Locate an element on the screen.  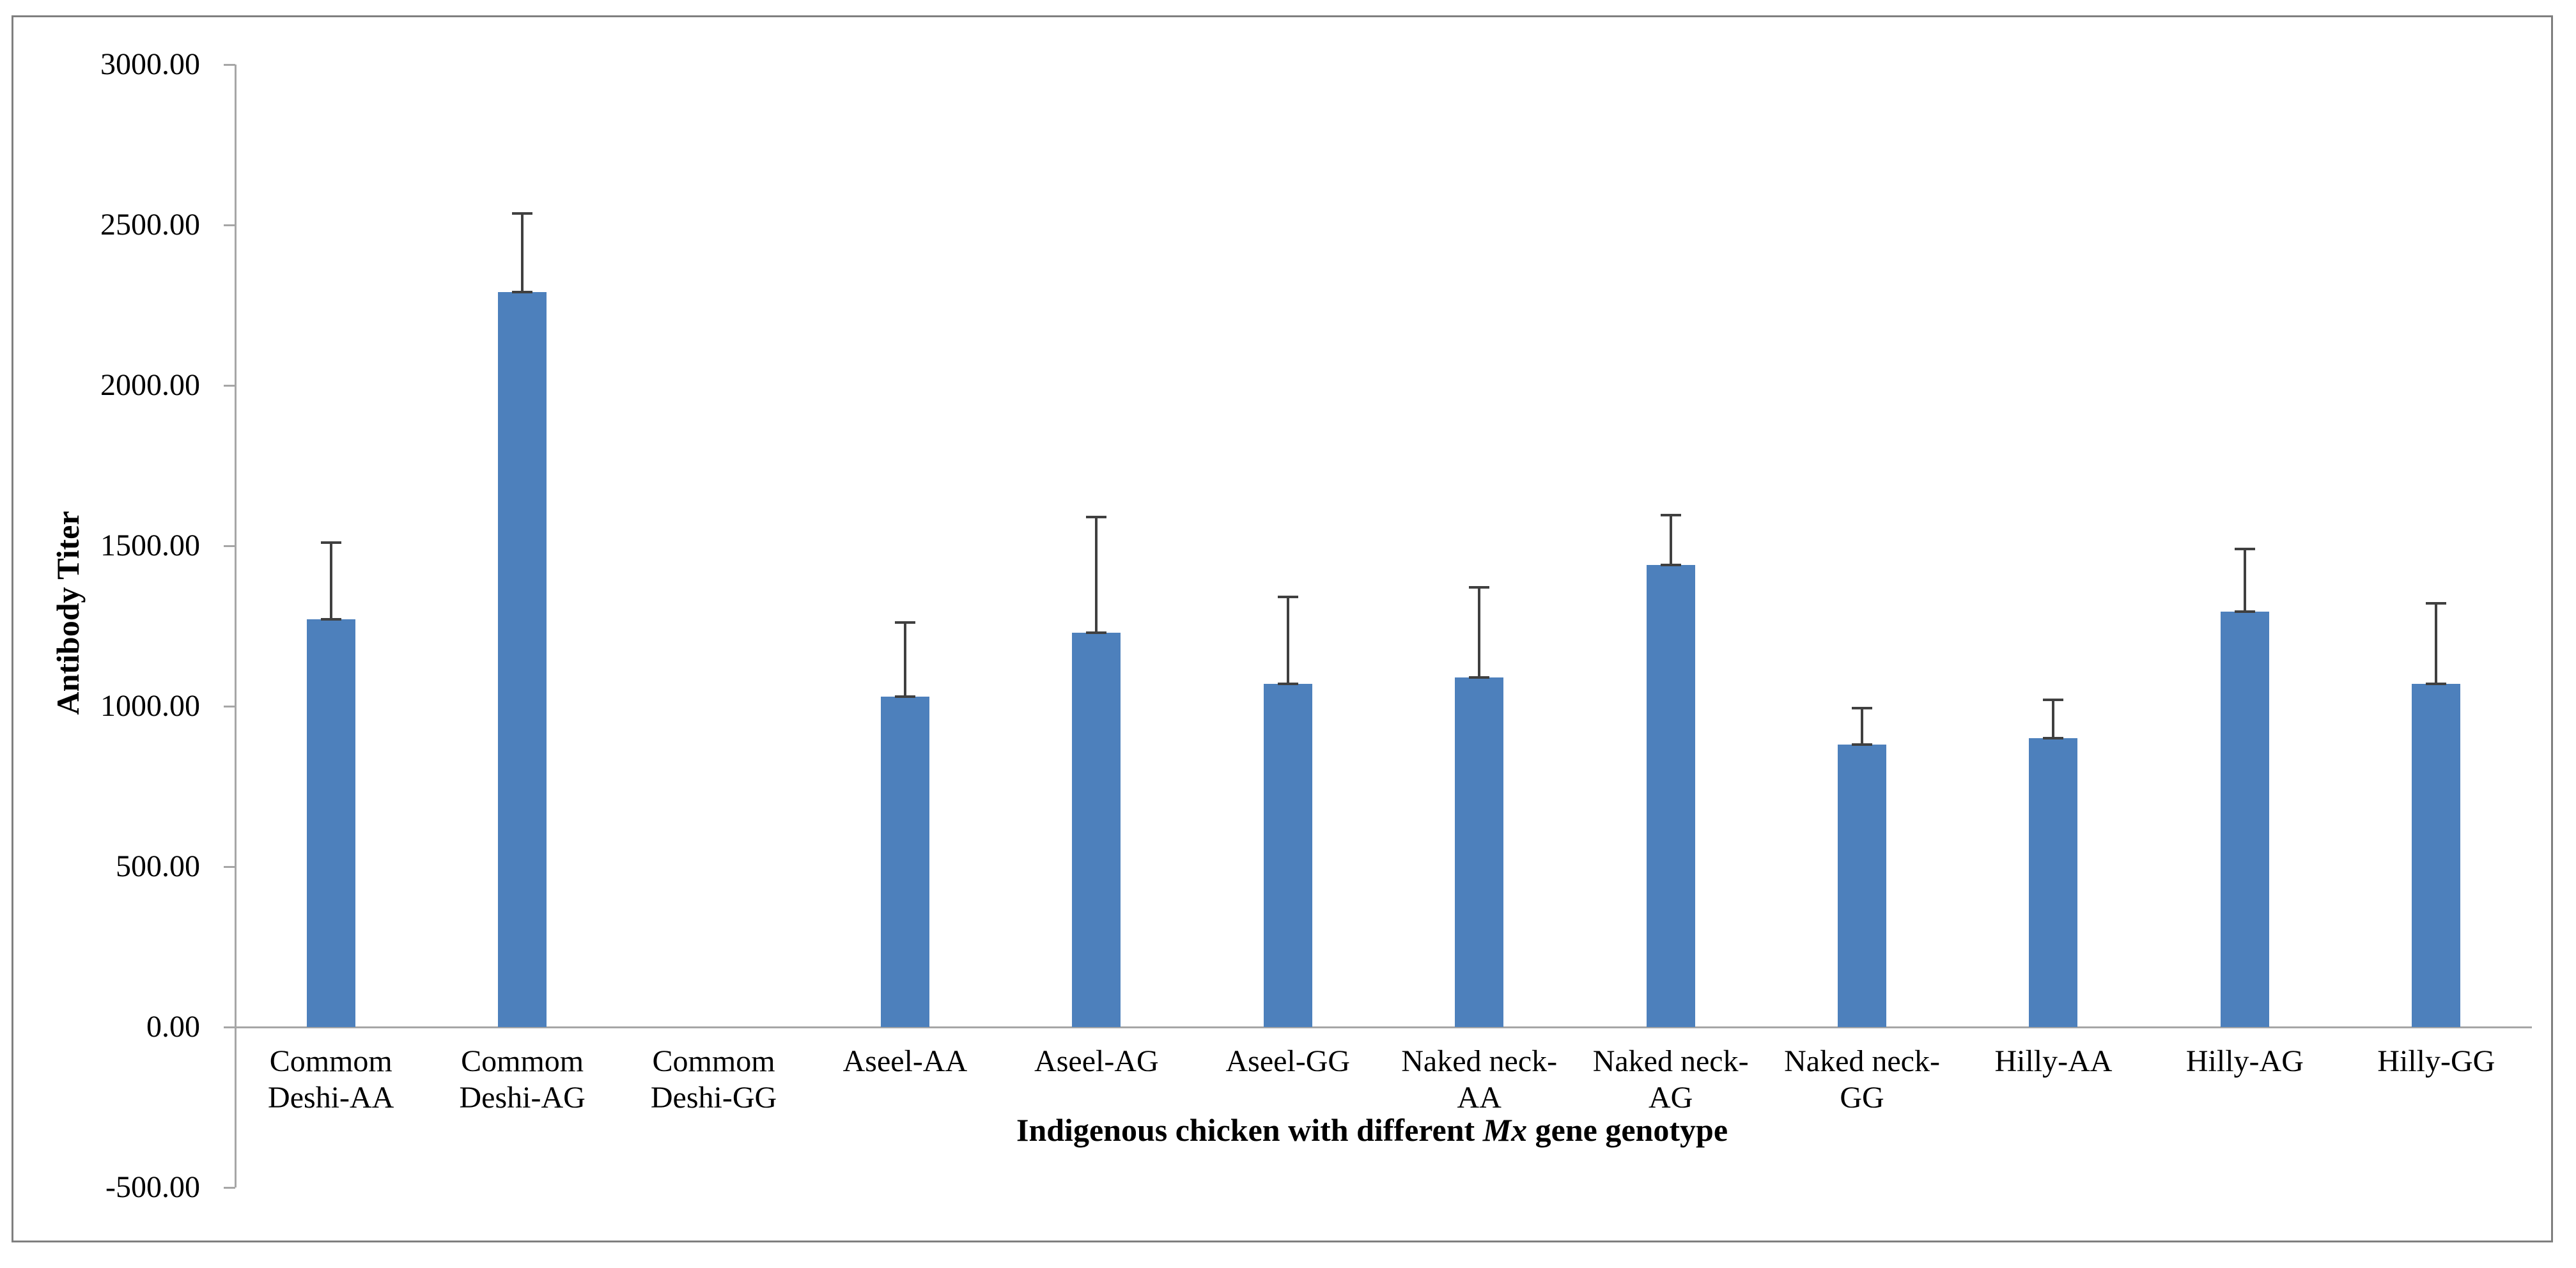
category-label-hilly-ag: Hilly-AG is located at coordinates (2244, 1061).